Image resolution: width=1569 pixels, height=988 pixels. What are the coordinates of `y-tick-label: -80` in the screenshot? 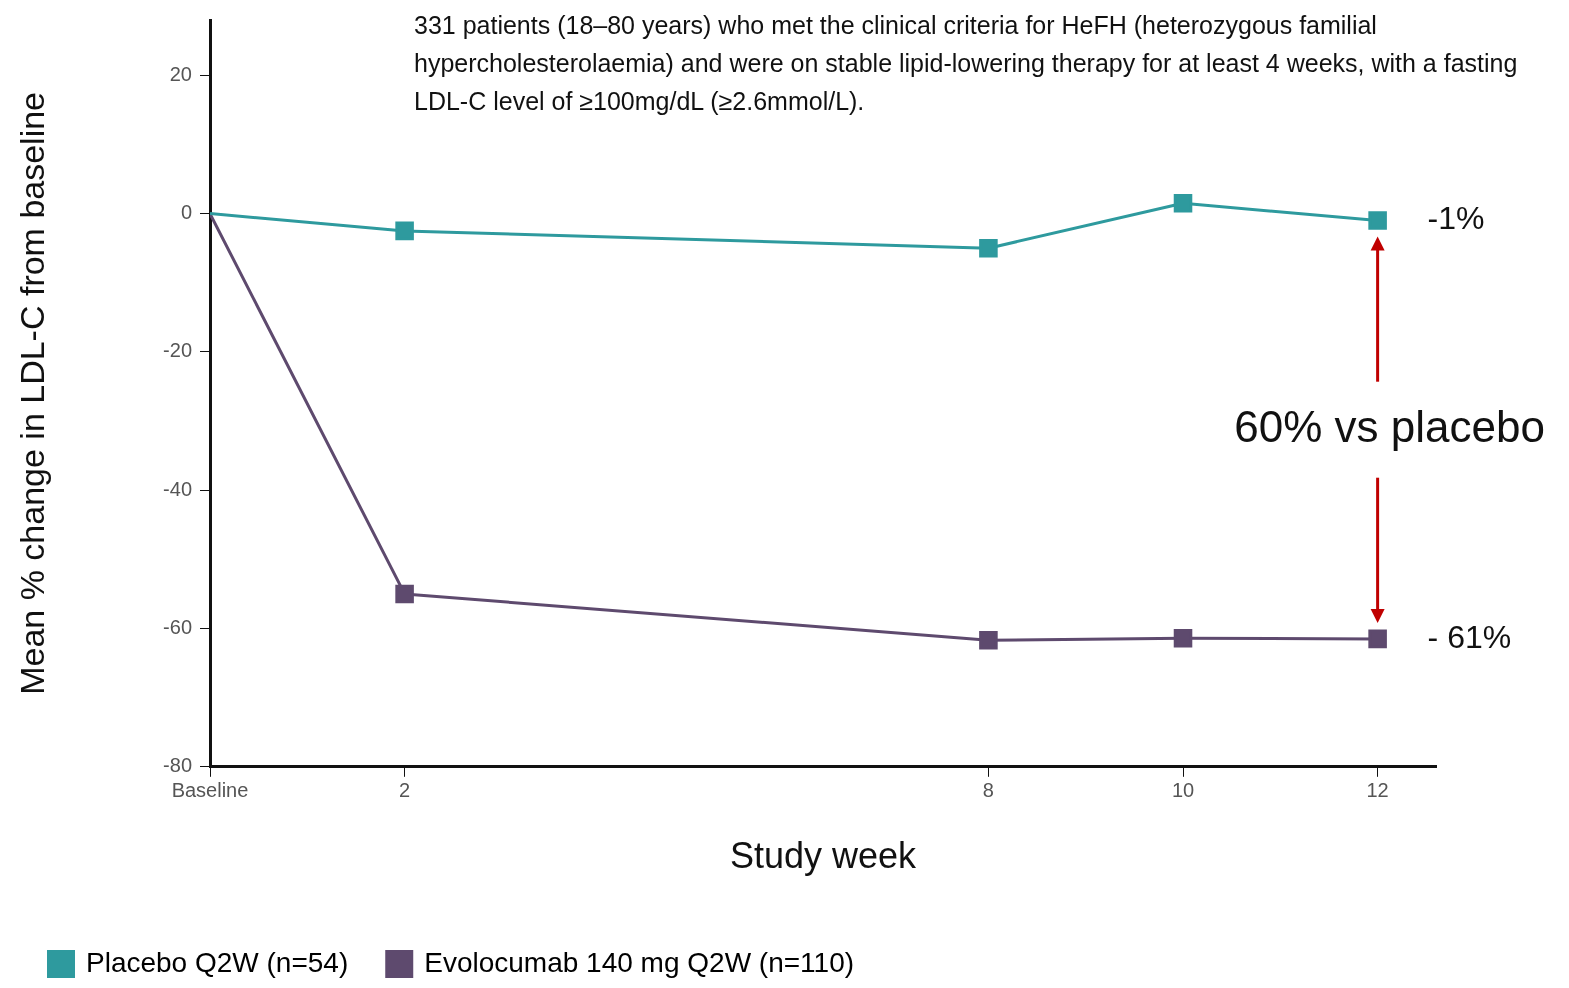 It's located at (177, 765).